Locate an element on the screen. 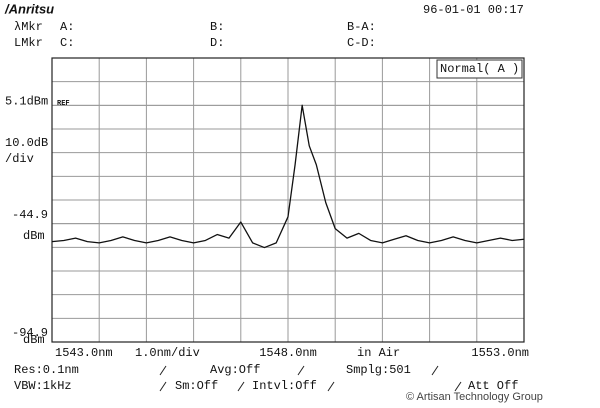 The width and height of the screenshot is (600, 408). x-scale: 1.0nm/div is located at coordinates (167, 353).